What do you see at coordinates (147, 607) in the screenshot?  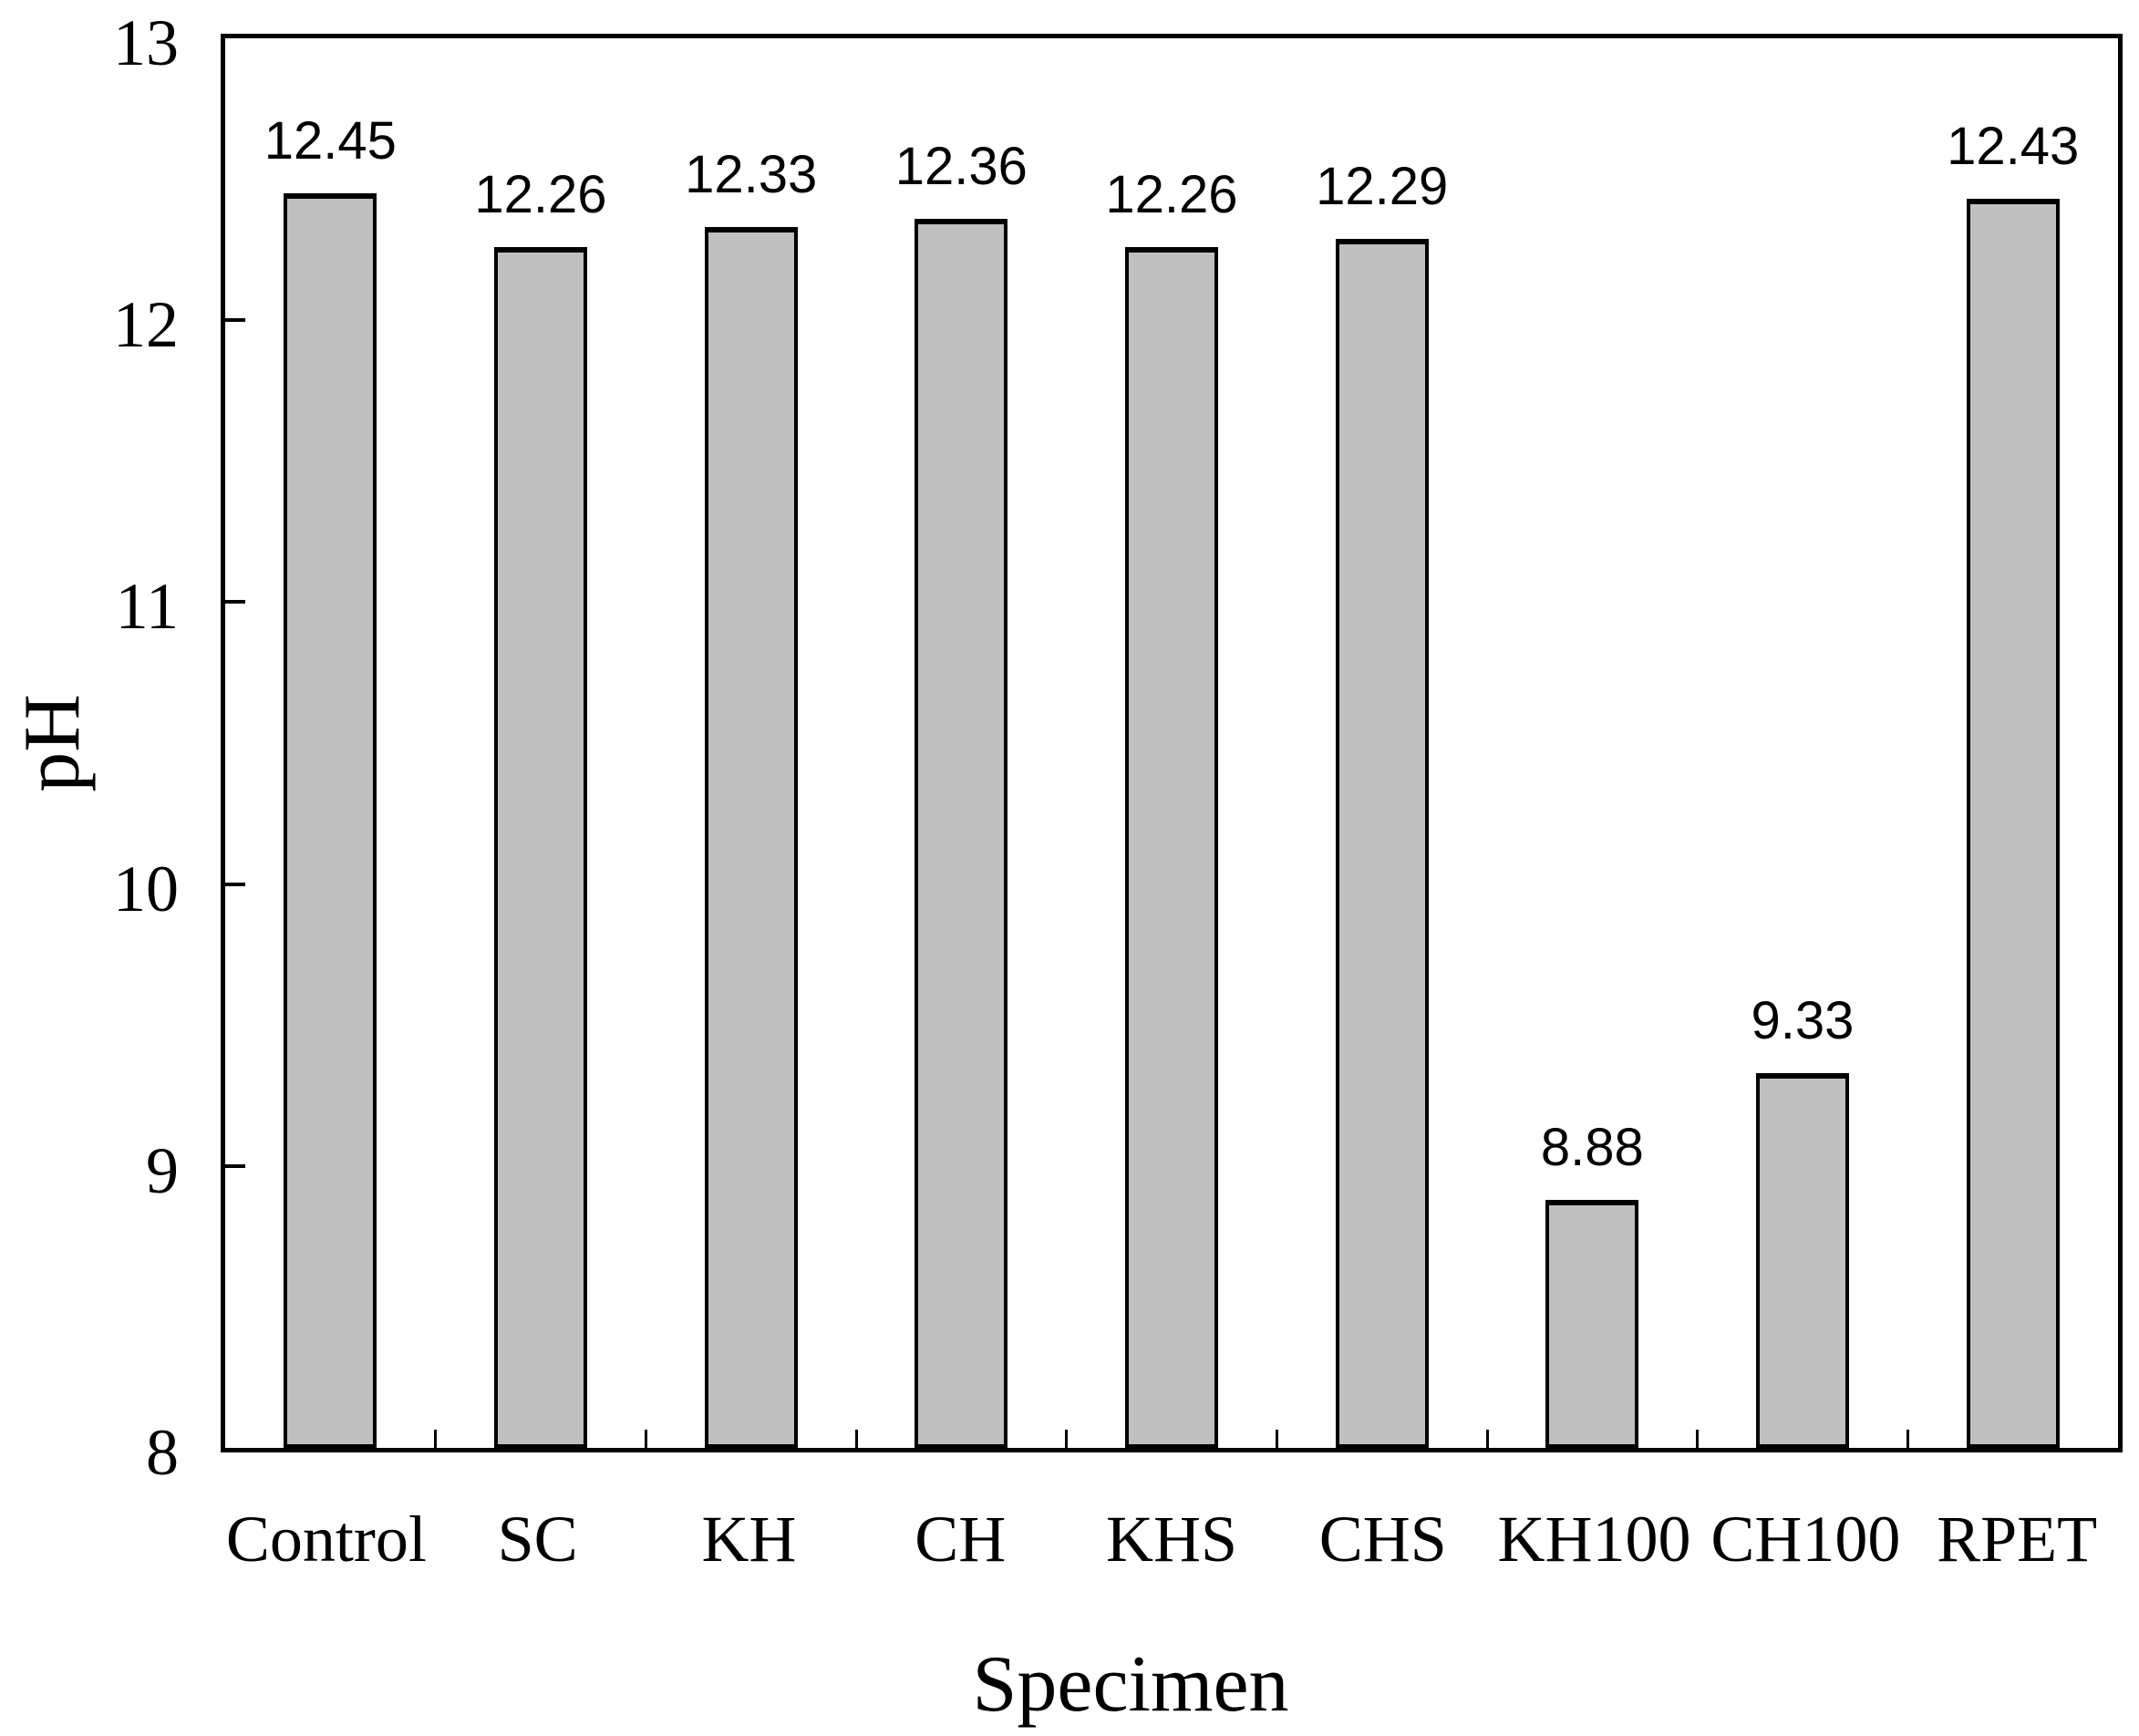 I see `y-tick-label: 11` at bounding box center [147, 607].